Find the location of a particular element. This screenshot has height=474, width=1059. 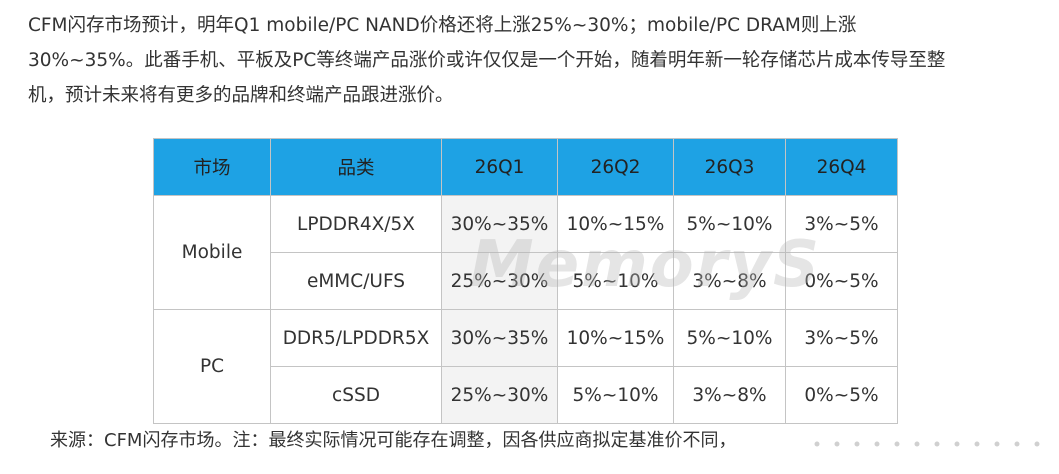

table-row: cSSD 25%~30% 5%~10% 3%~8% 0%~5% is located at coordinates (526, 395).